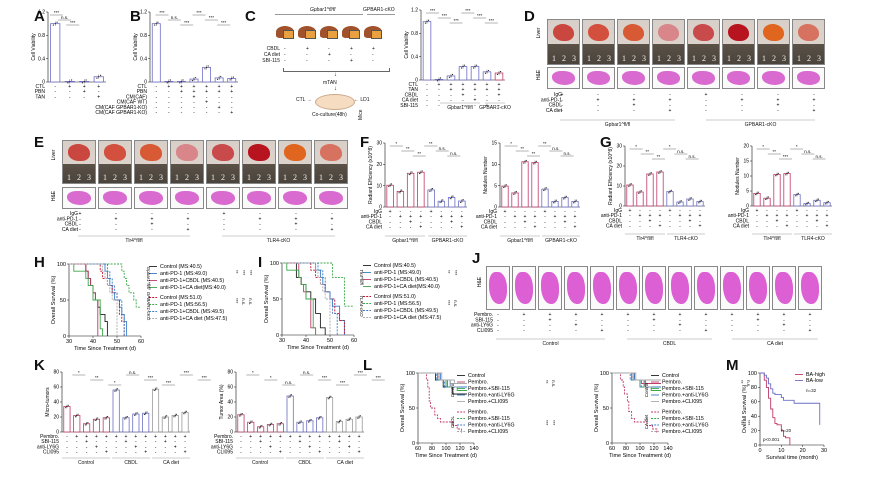 This screenshot has height=479, width=876. Describe the element at coordinates (379, 165) in the screenshot. I see `y-tick-label: 20` at that location.